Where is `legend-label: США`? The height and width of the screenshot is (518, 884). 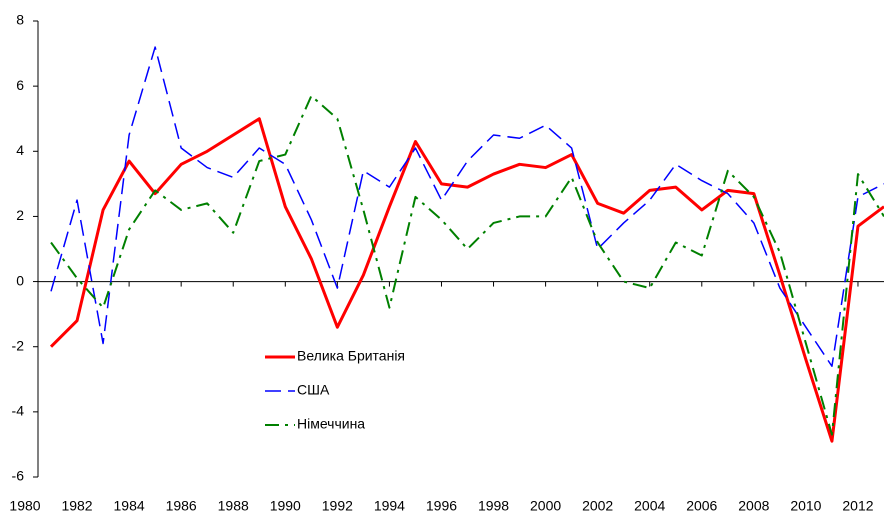
legend-label: США is located at coordinates (313, 390).